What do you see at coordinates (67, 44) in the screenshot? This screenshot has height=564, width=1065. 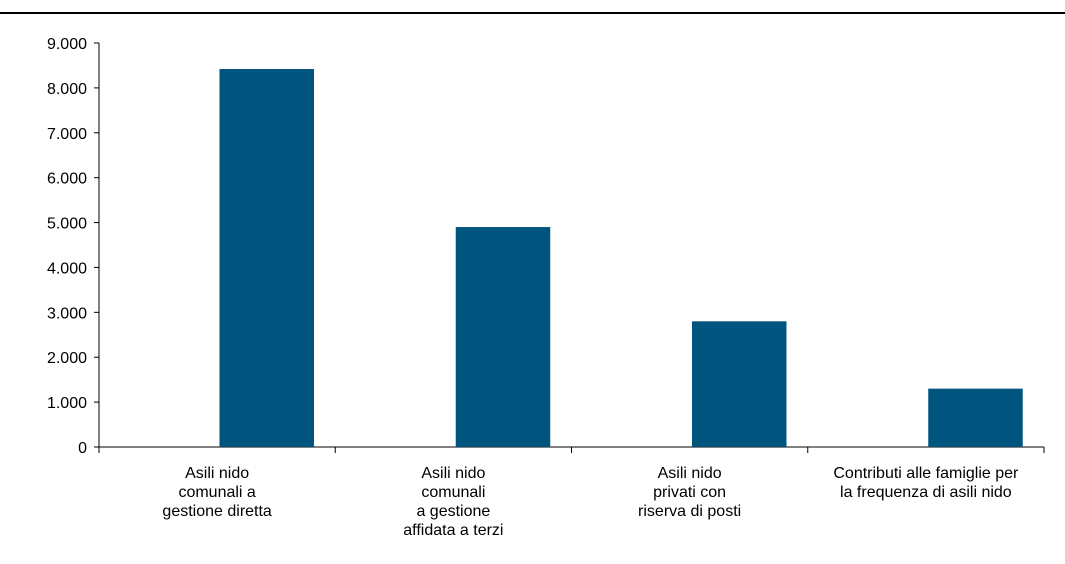 I see `y-tick-label: 9.000` at bounding box center [67, 44].